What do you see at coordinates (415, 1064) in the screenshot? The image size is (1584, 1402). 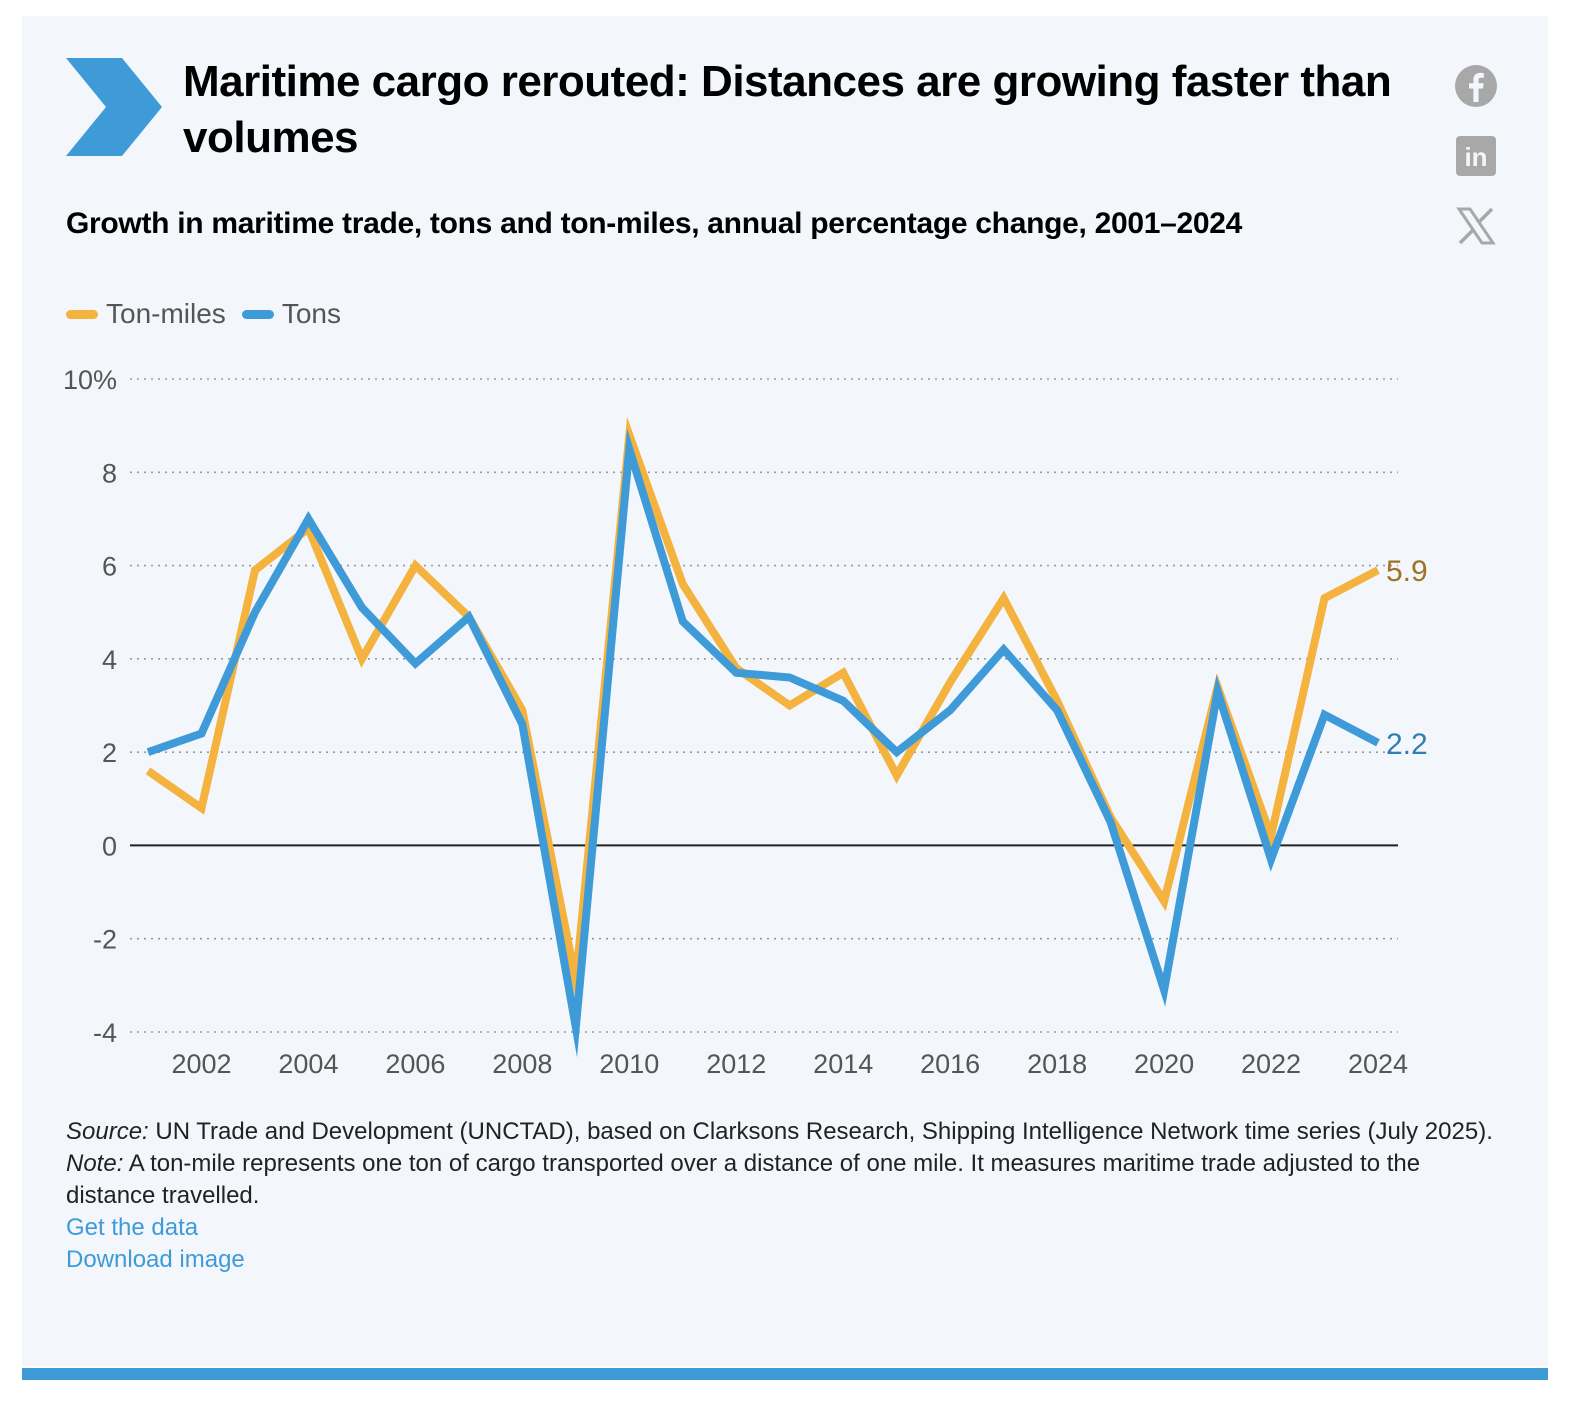 I see `x-tick-label: 2006` at bounding box center [415, 1064].